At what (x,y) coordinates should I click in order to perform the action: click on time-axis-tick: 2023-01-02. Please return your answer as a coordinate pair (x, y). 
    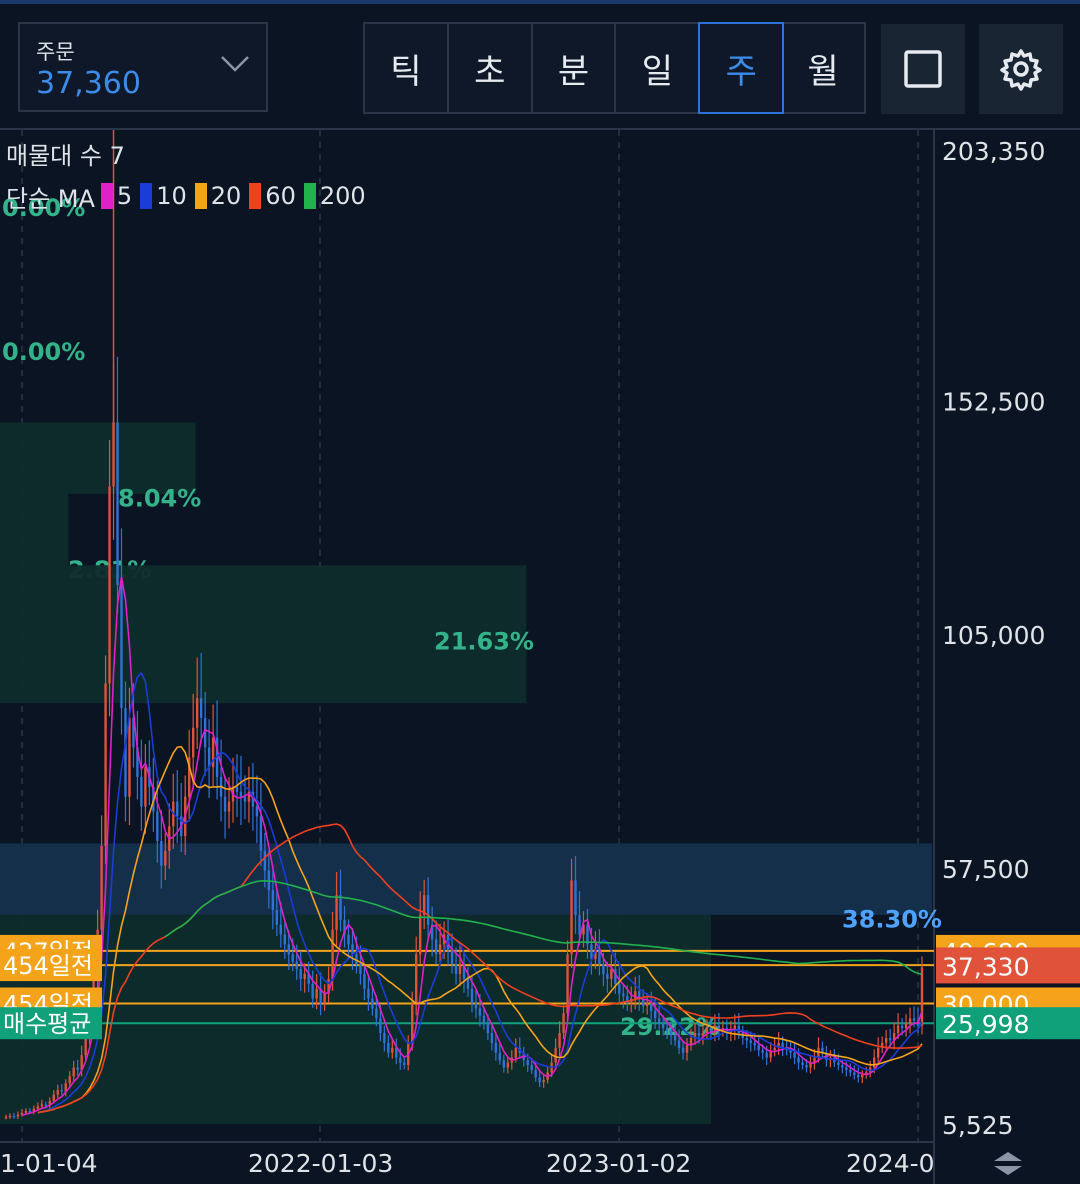
    Looking at the image, I should click on (618, 1163).